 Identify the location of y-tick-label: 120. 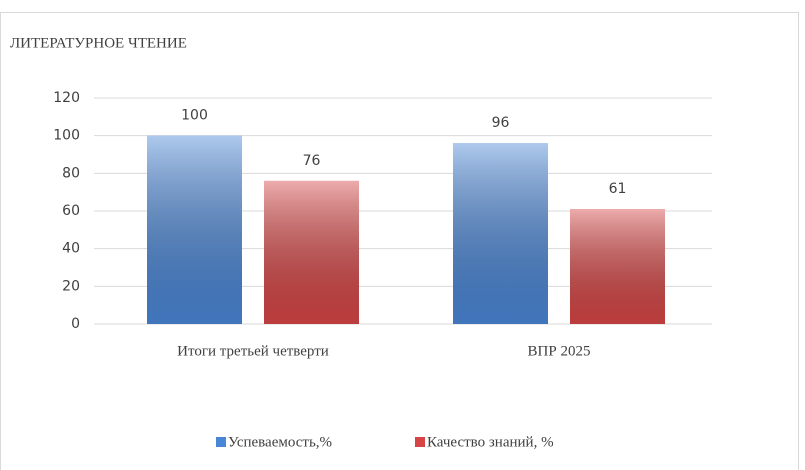
(66, 98).